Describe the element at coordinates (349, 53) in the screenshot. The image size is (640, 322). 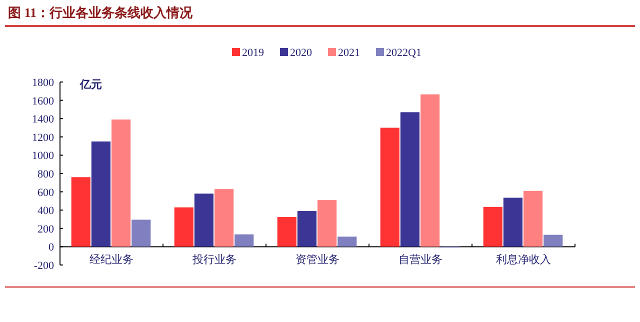
I see `legend-label: 2021` at that location.